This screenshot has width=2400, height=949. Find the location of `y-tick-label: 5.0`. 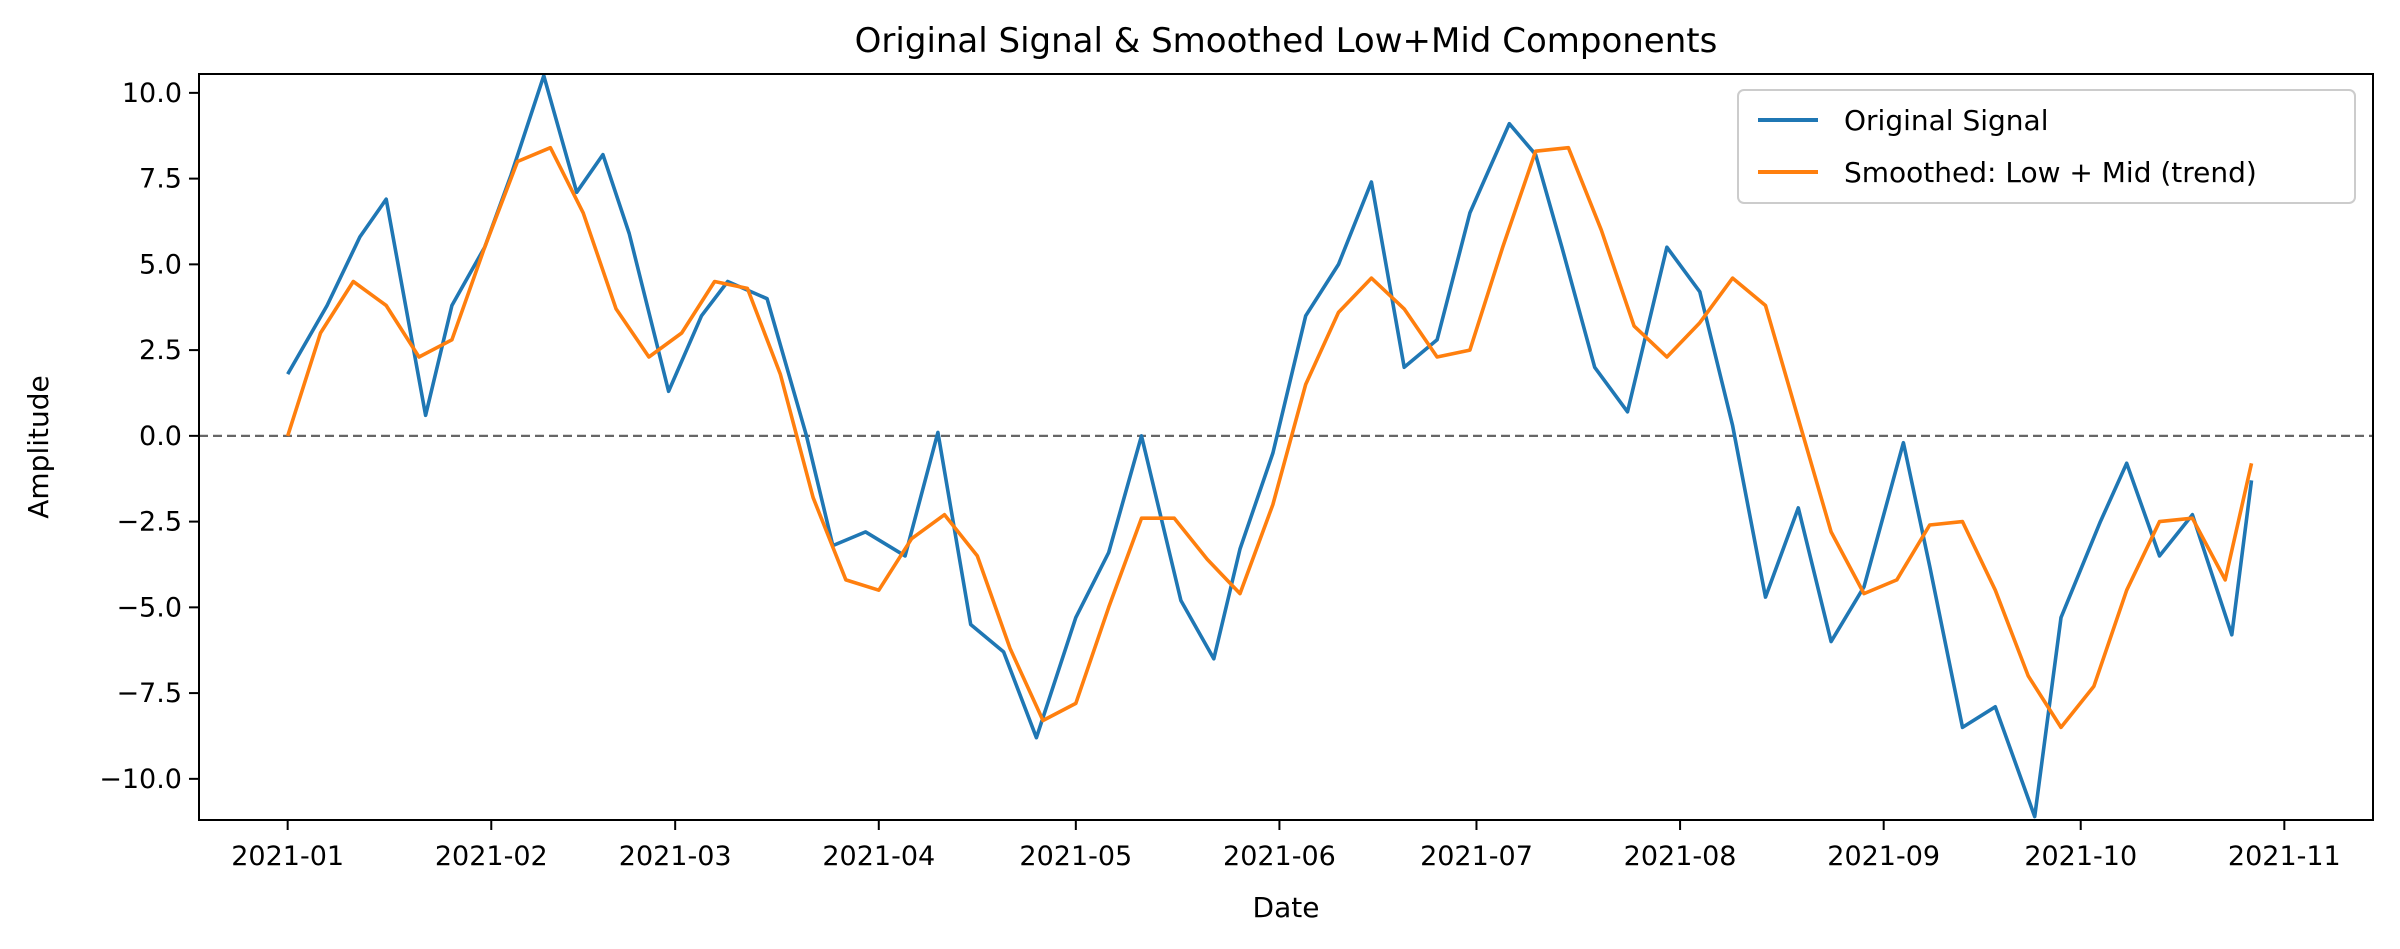

y-tick-label: 5.0 is located at coordinates (160, 264).